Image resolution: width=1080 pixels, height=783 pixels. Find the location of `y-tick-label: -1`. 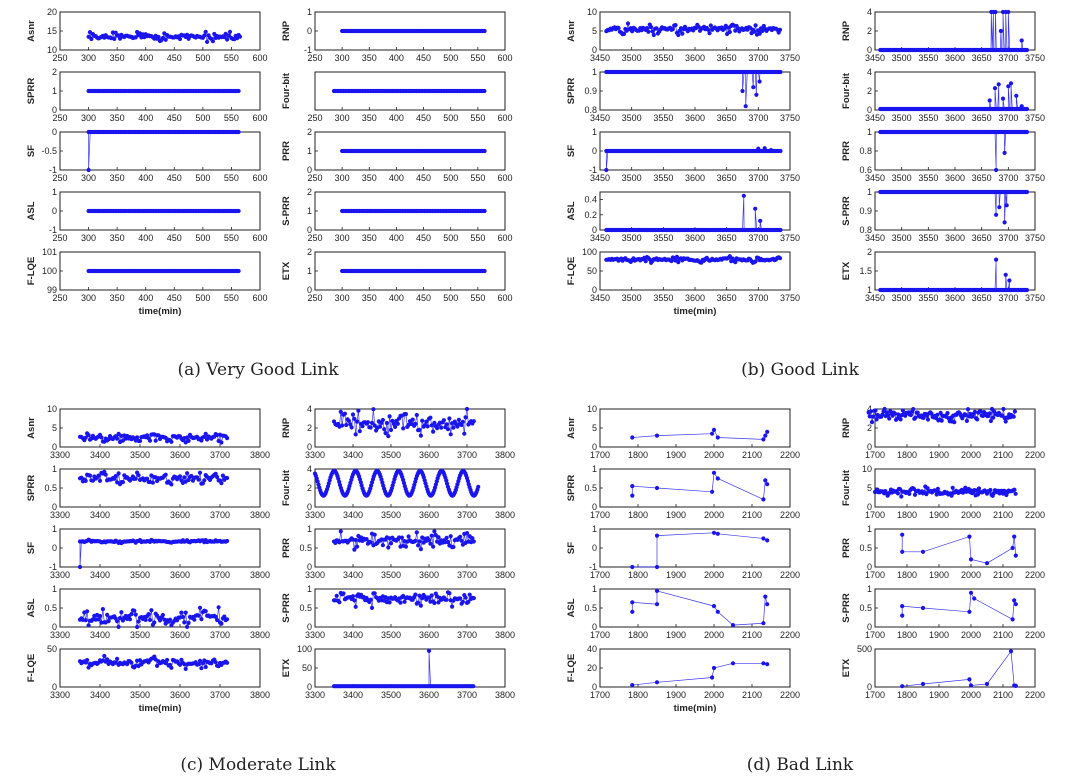

y-tick-label: -1 is located at coordinates (308, 50).